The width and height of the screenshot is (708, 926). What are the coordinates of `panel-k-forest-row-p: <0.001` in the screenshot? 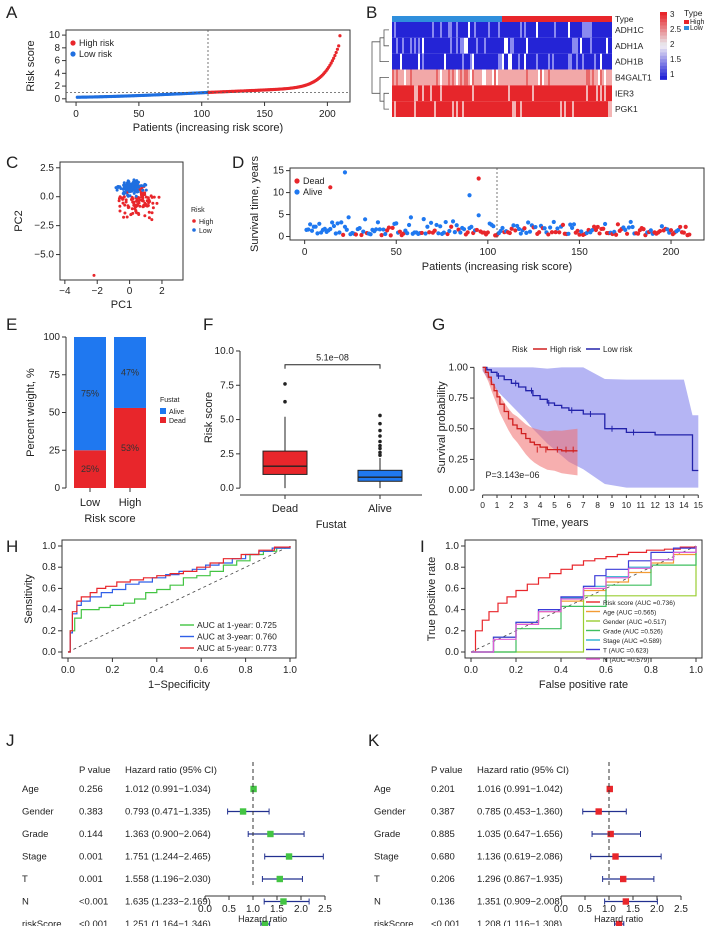 It's located at (445, 922).